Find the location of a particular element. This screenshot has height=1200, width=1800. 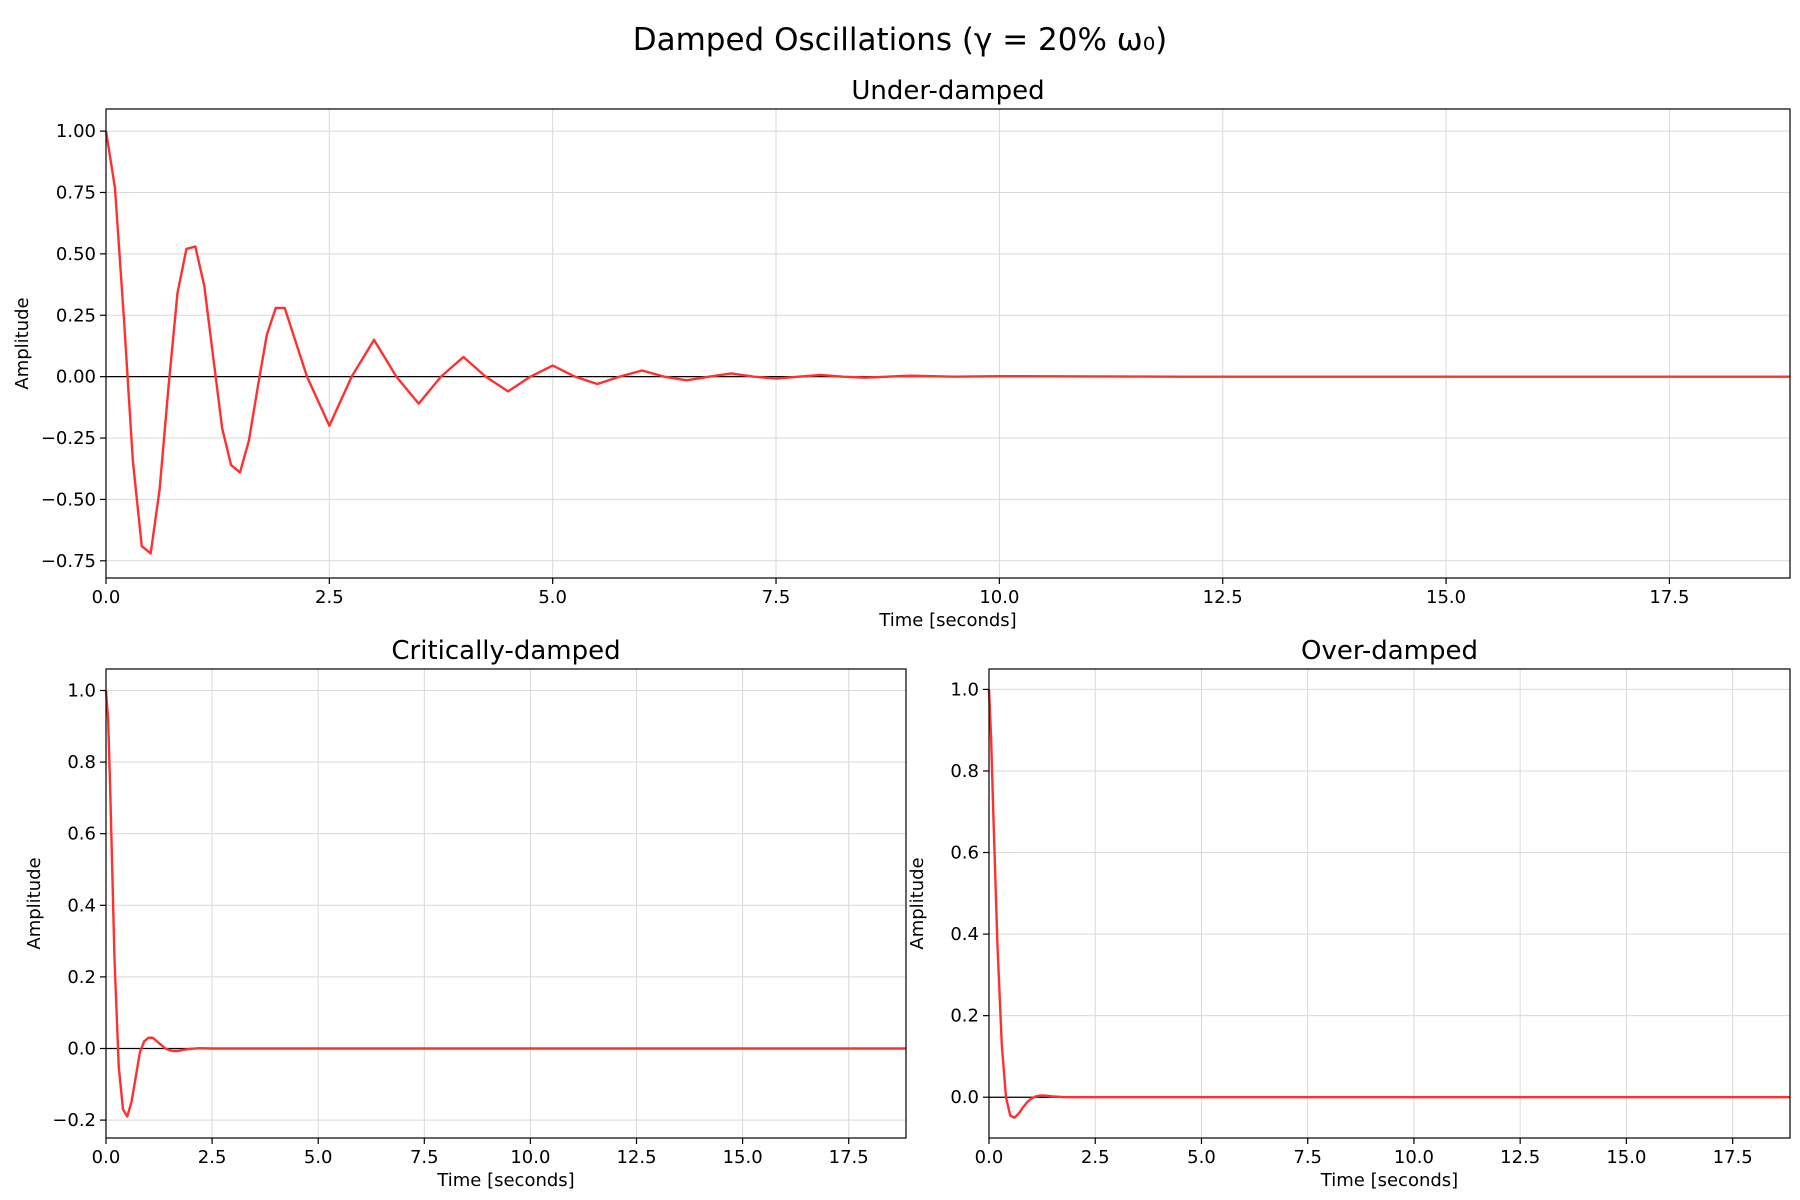

y-tick-label: 0.00 is located at coordinates (76, 377).